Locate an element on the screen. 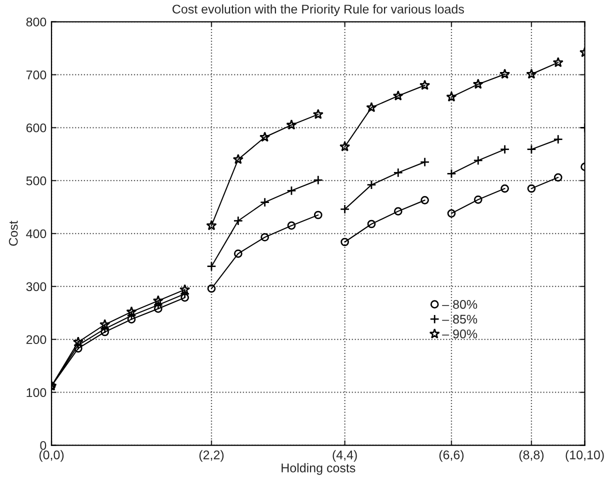 The image size is (606, 484). y-tick-label: 500 is located at coordinates (36, 181).